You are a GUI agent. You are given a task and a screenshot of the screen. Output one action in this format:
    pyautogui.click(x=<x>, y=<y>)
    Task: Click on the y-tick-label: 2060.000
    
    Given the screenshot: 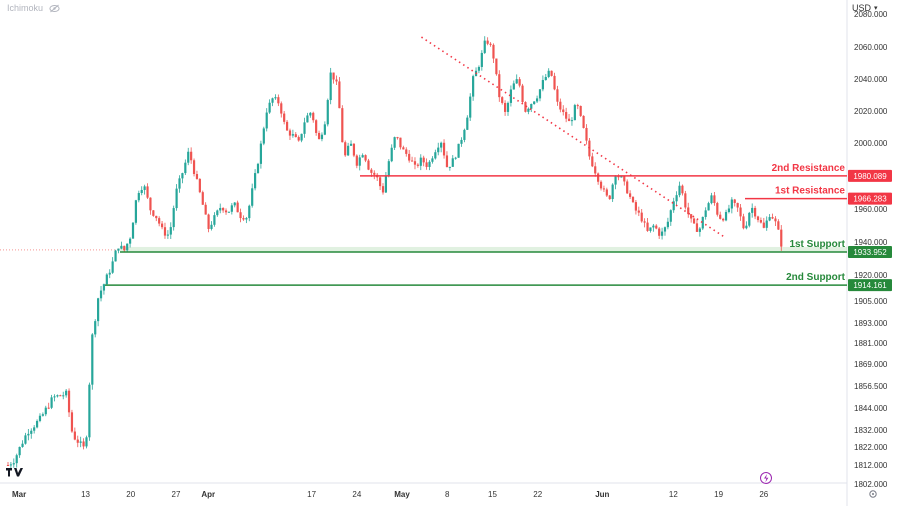 What is the action you would take?
    pyautogui.click(x=871, y=47)
    